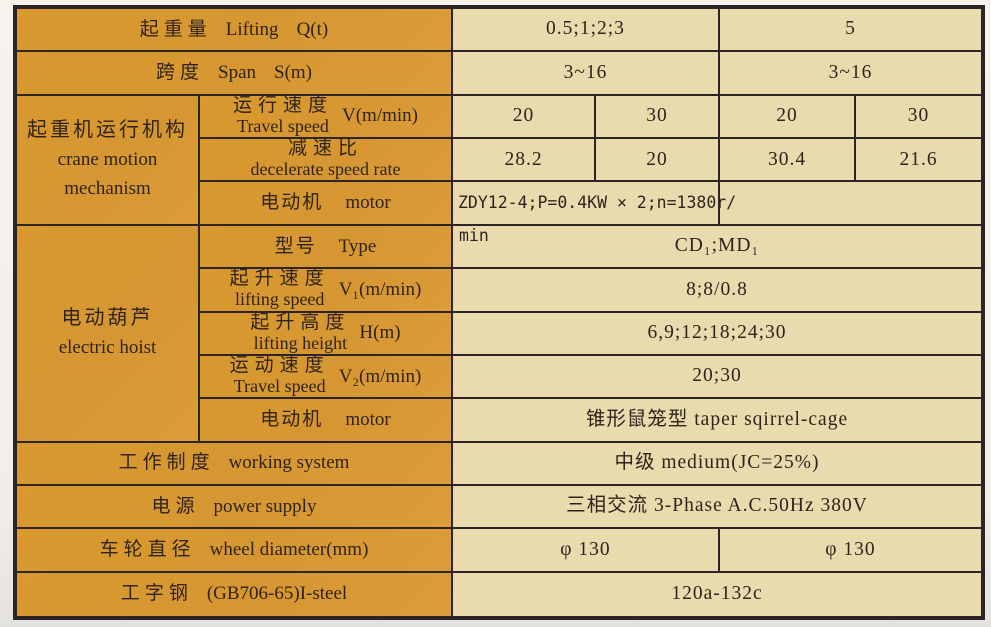 Image resolution: width=991 pixels, height=627 pixels. I want to click on hoist-lifting-height-en: lifting height, so click(300, 342).